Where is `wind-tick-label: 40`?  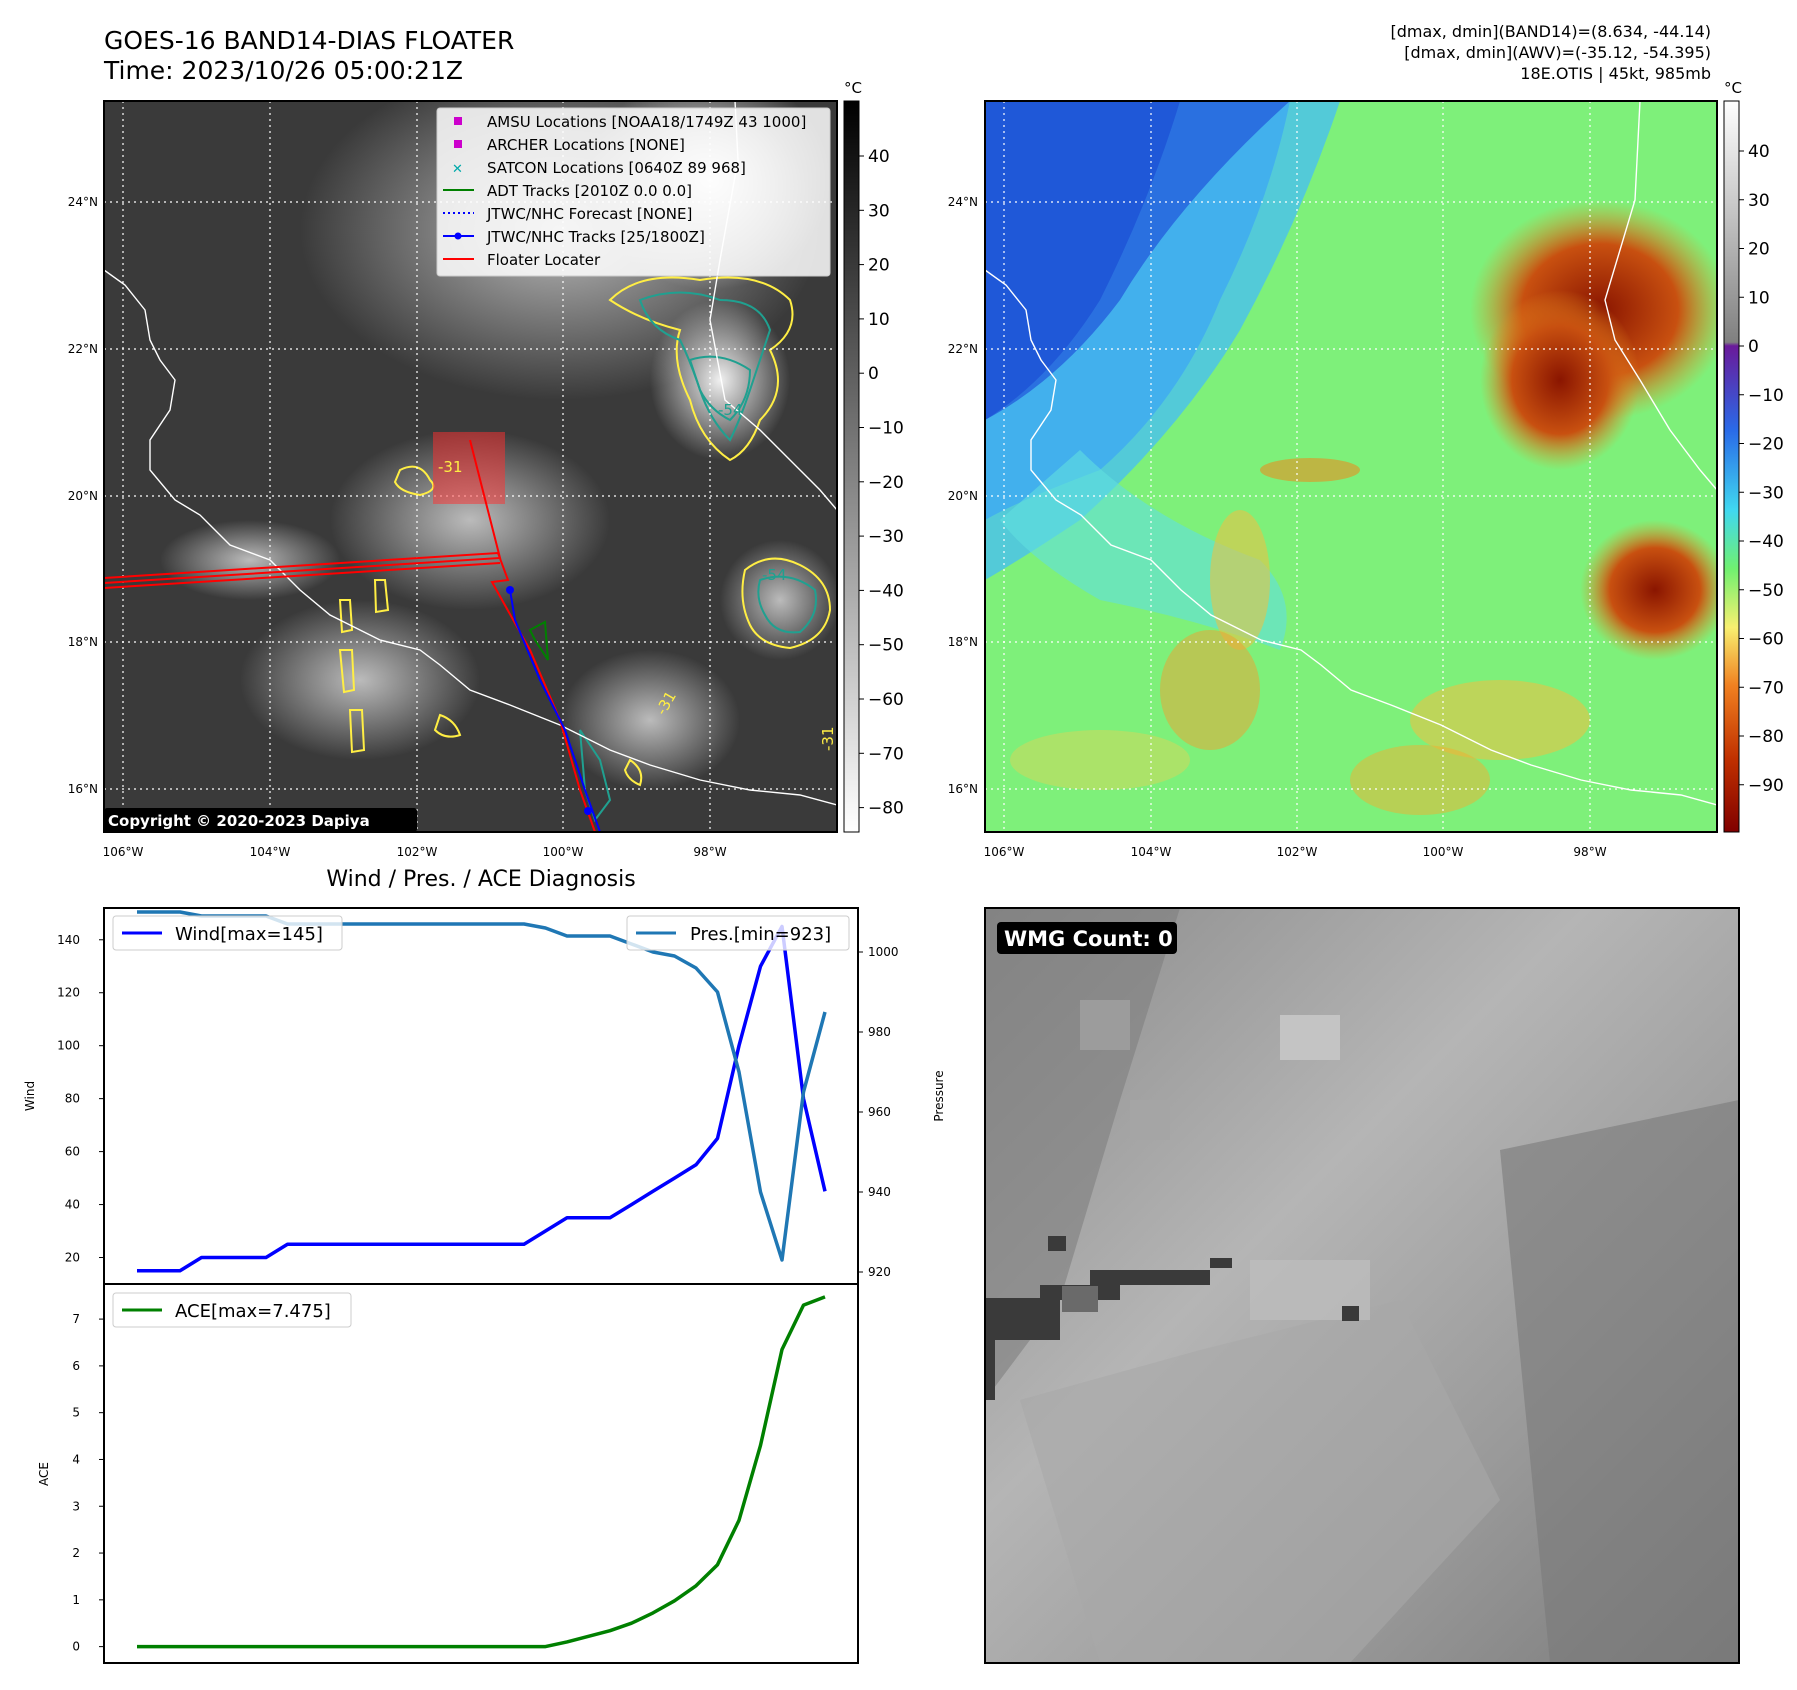 wind-tick-label: 40 is located at coordinates (72, 1205).